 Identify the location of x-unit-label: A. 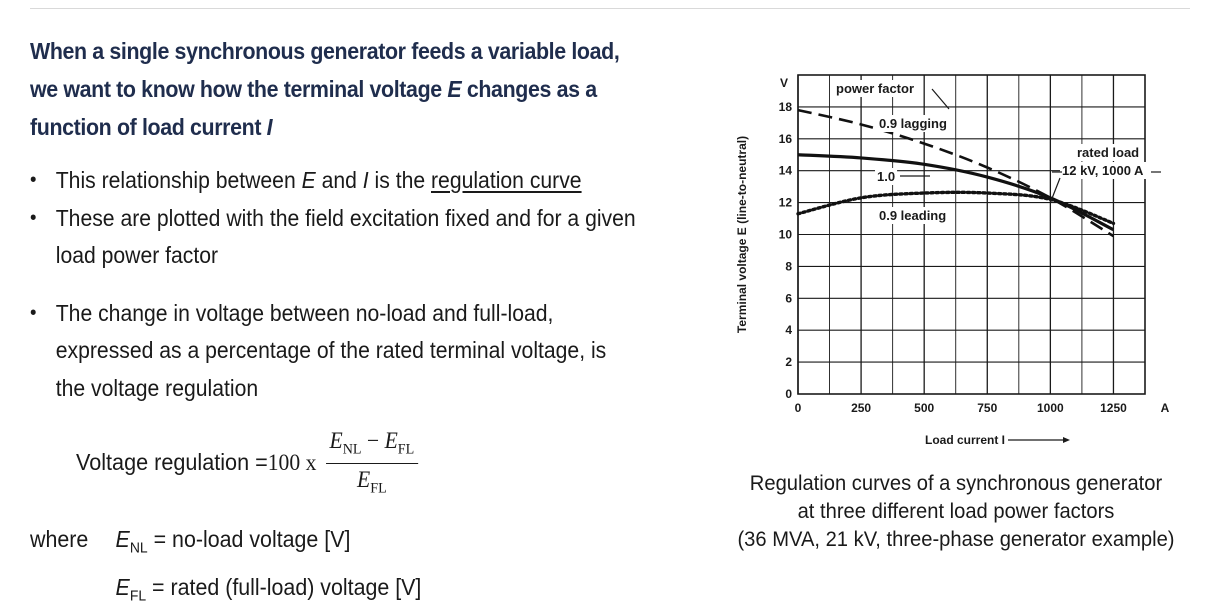
(1165, 408).